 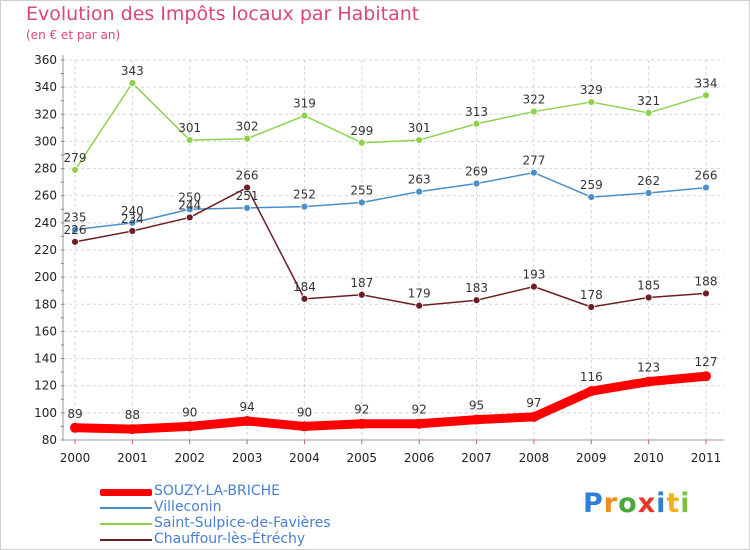 I want to click on data-label: 250, so click(x=189, y=197).